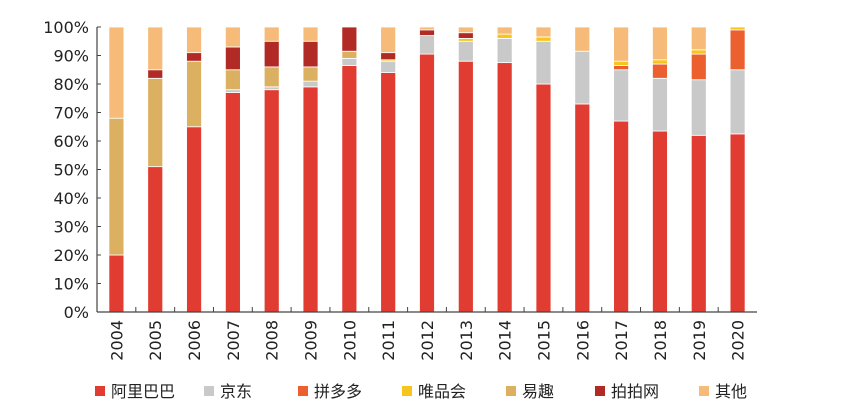 The image size is (849, 418). What do you see at coordinates (71, 227) in the screenshot?
I see `y-tick-label: 30%` at bounding box center [71, 227].